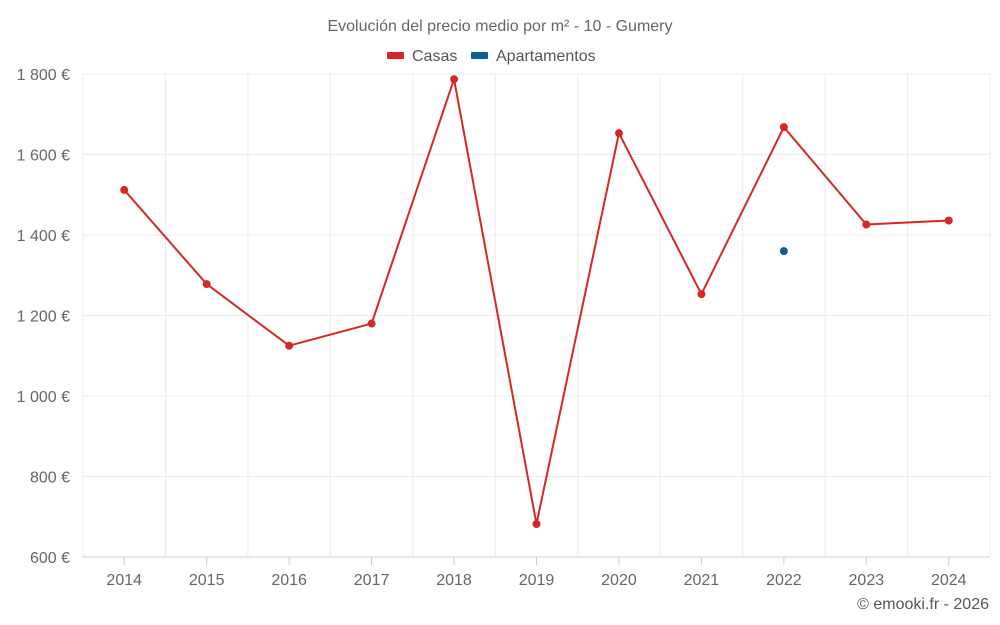 The width and height of the screenshot is (1000, 625). Describe the element at coordinates (867, 580) in the screenshot. I see `x-tick-label: 2023` at that location.